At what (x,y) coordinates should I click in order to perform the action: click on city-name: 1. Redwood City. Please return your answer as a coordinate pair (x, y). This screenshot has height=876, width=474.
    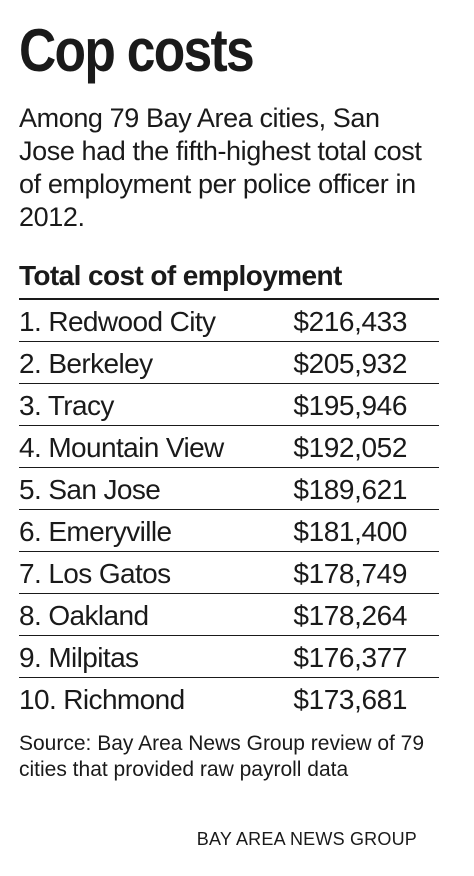
    Looking at the image, I should click on (117, 321).